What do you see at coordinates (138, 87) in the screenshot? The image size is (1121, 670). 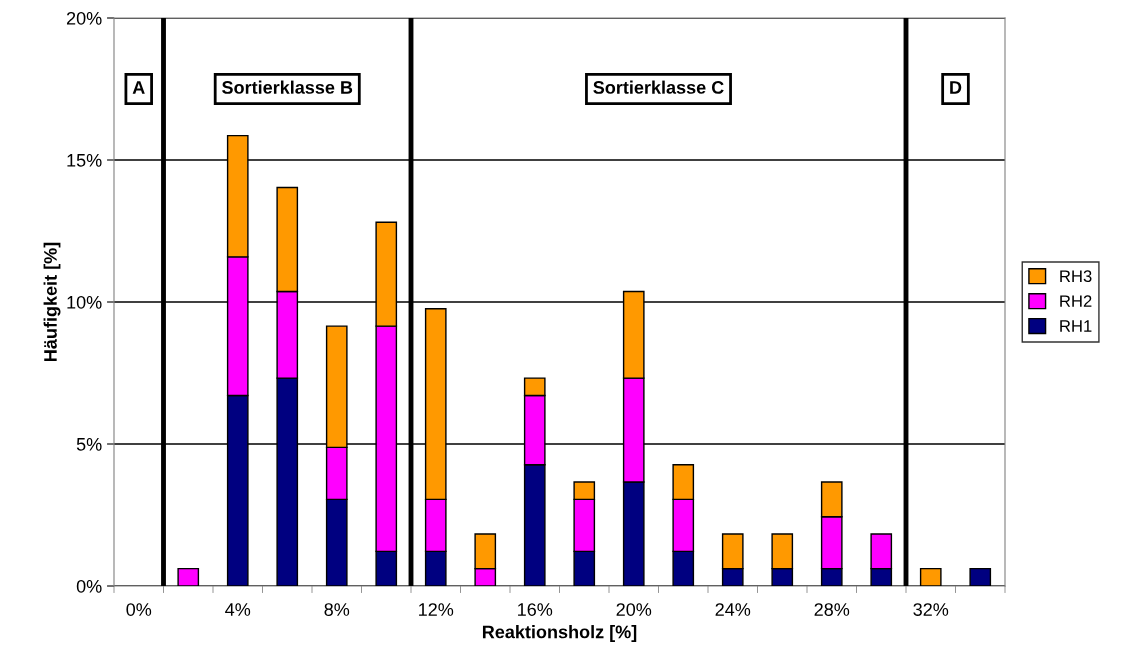 I see `annotation: A` at bounding box center [138, 87].